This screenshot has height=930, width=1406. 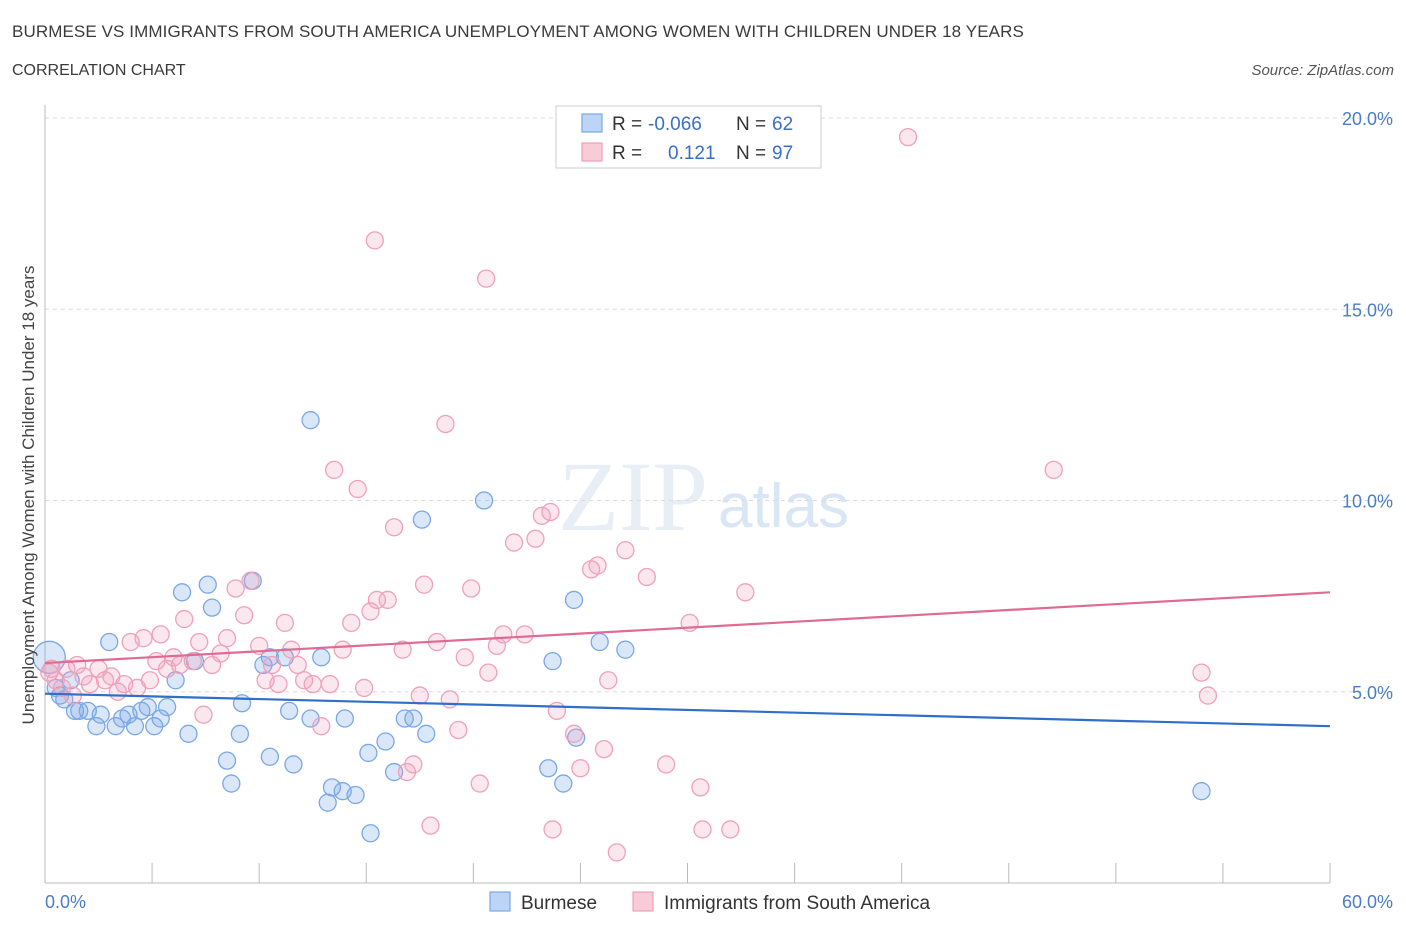 What do you see at coordinates (1367, 119) in the screenshot?
I see `y-tick-label: 20.0%` at bounding box center [1367, 119].